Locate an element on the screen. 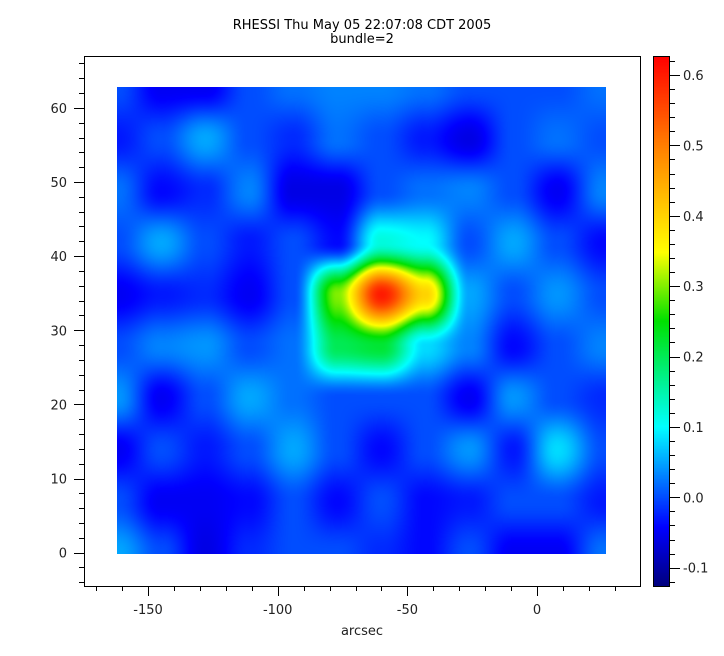  colorbar-tick-label: 0.5 is located at coordinates (693, 146).